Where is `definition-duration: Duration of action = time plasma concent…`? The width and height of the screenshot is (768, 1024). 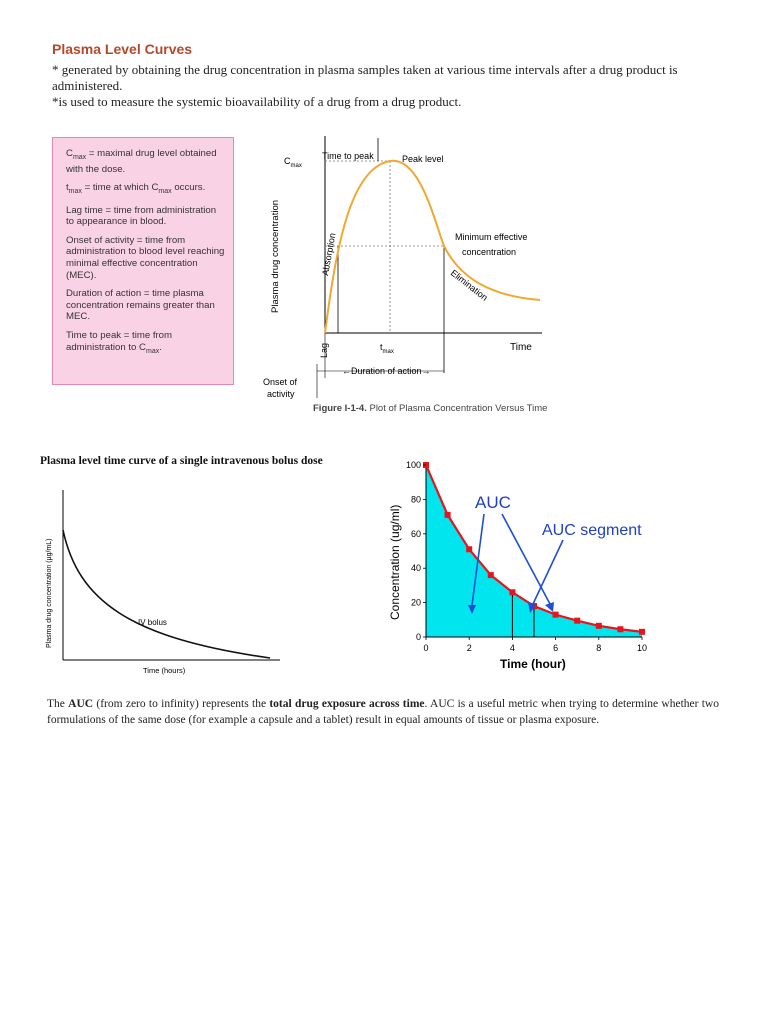
definition-duration: Duration of action = time plasma concent… is located at coordinates (140, 305).